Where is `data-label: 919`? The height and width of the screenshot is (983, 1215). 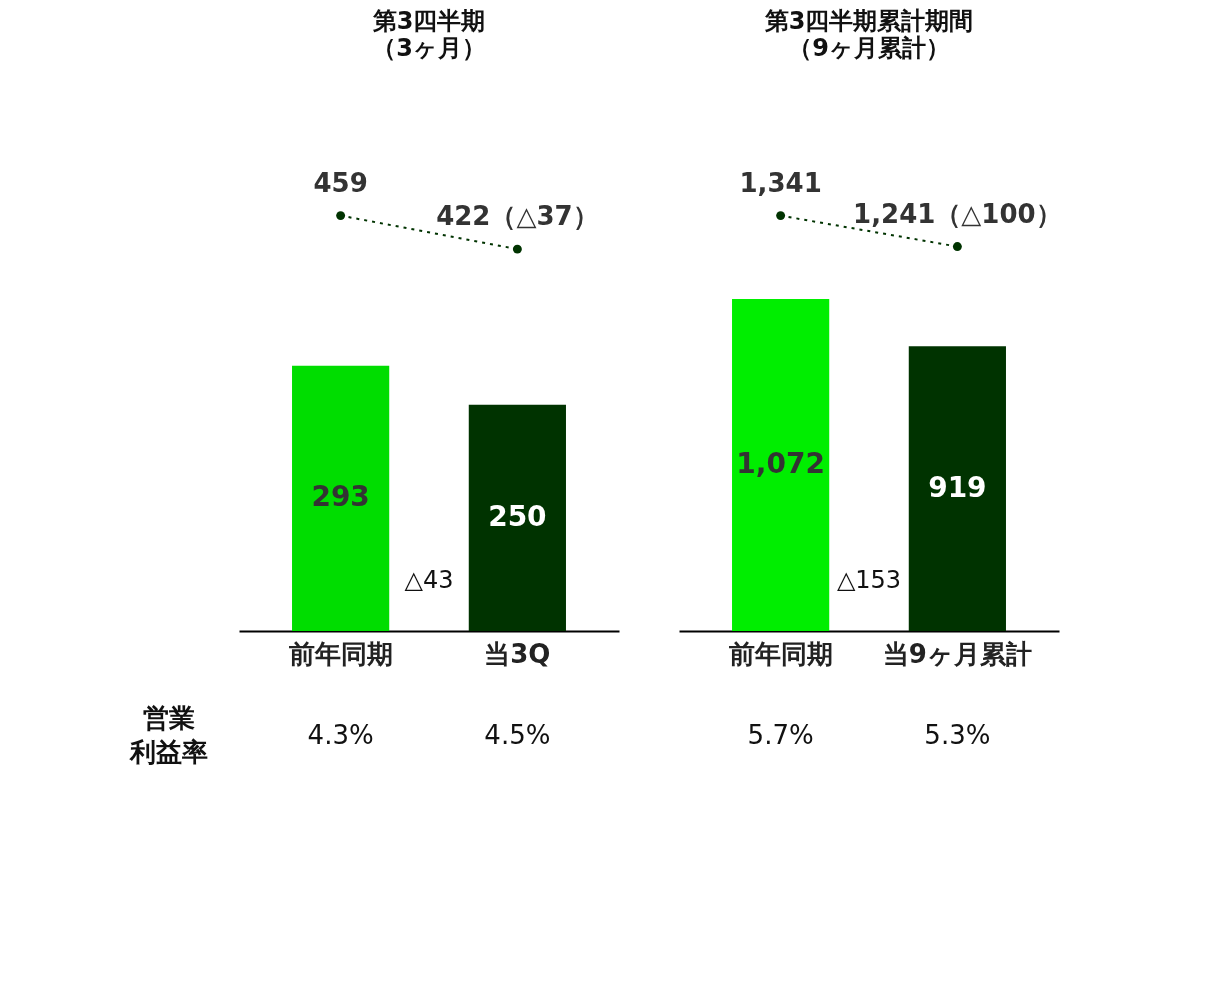 data-label: 919 is located at coordinates (957, 487).